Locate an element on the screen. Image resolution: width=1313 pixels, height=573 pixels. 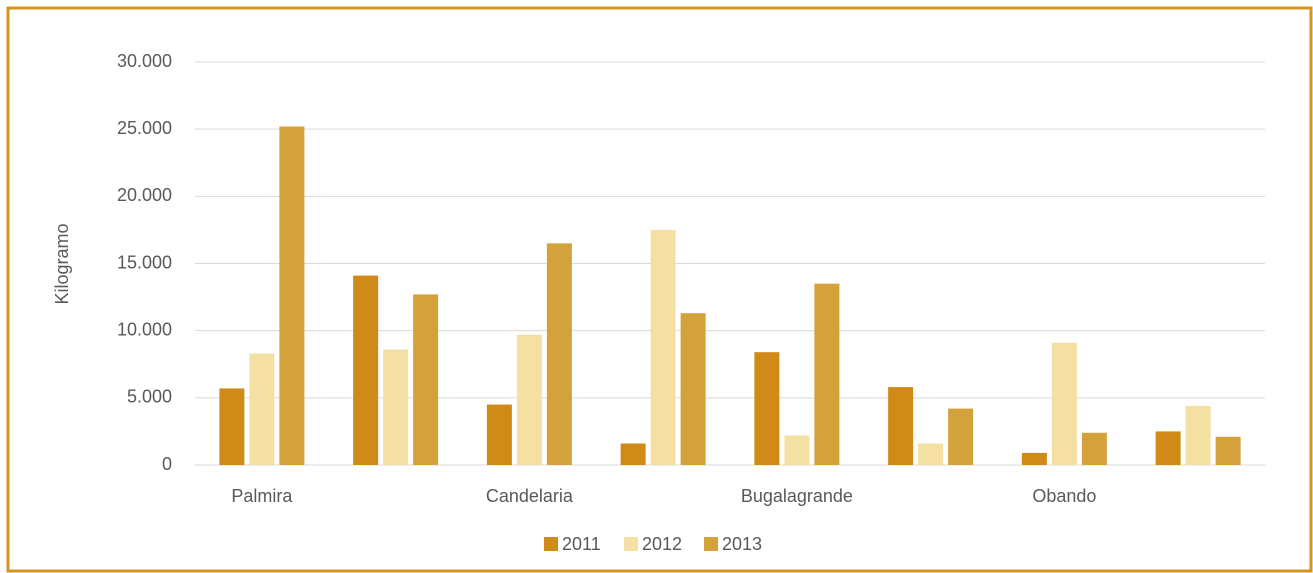
y-axis-label: Kilogramo is located at coordinates (62, 263).